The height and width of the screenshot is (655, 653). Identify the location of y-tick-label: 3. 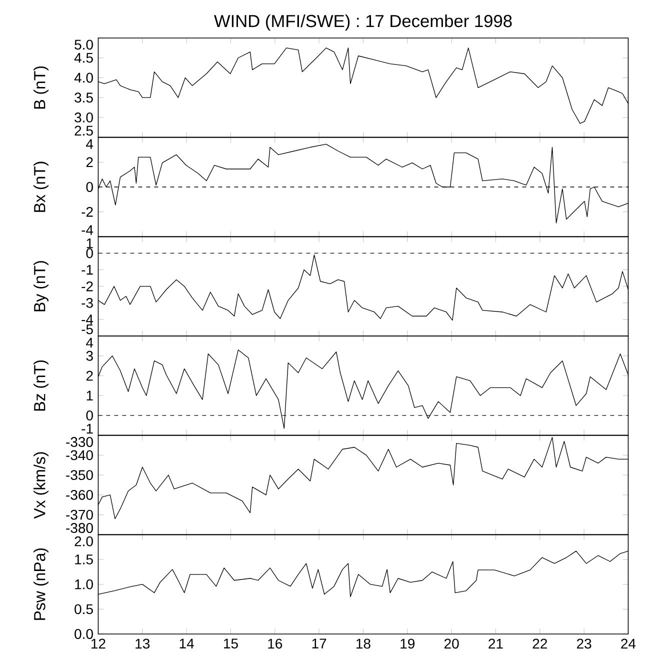
(89, 355).